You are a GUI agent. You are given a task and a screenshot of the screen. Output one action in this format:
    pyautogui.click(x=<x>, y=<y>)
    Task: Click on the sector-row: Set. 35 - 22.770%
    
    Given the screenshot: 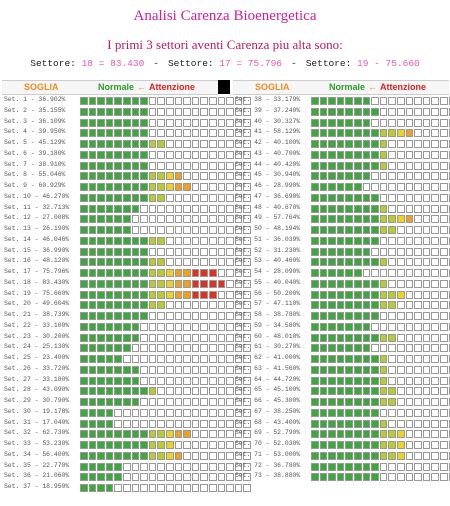 What is the action you would take?
    pyautogui.click(x=126, y=466)
    